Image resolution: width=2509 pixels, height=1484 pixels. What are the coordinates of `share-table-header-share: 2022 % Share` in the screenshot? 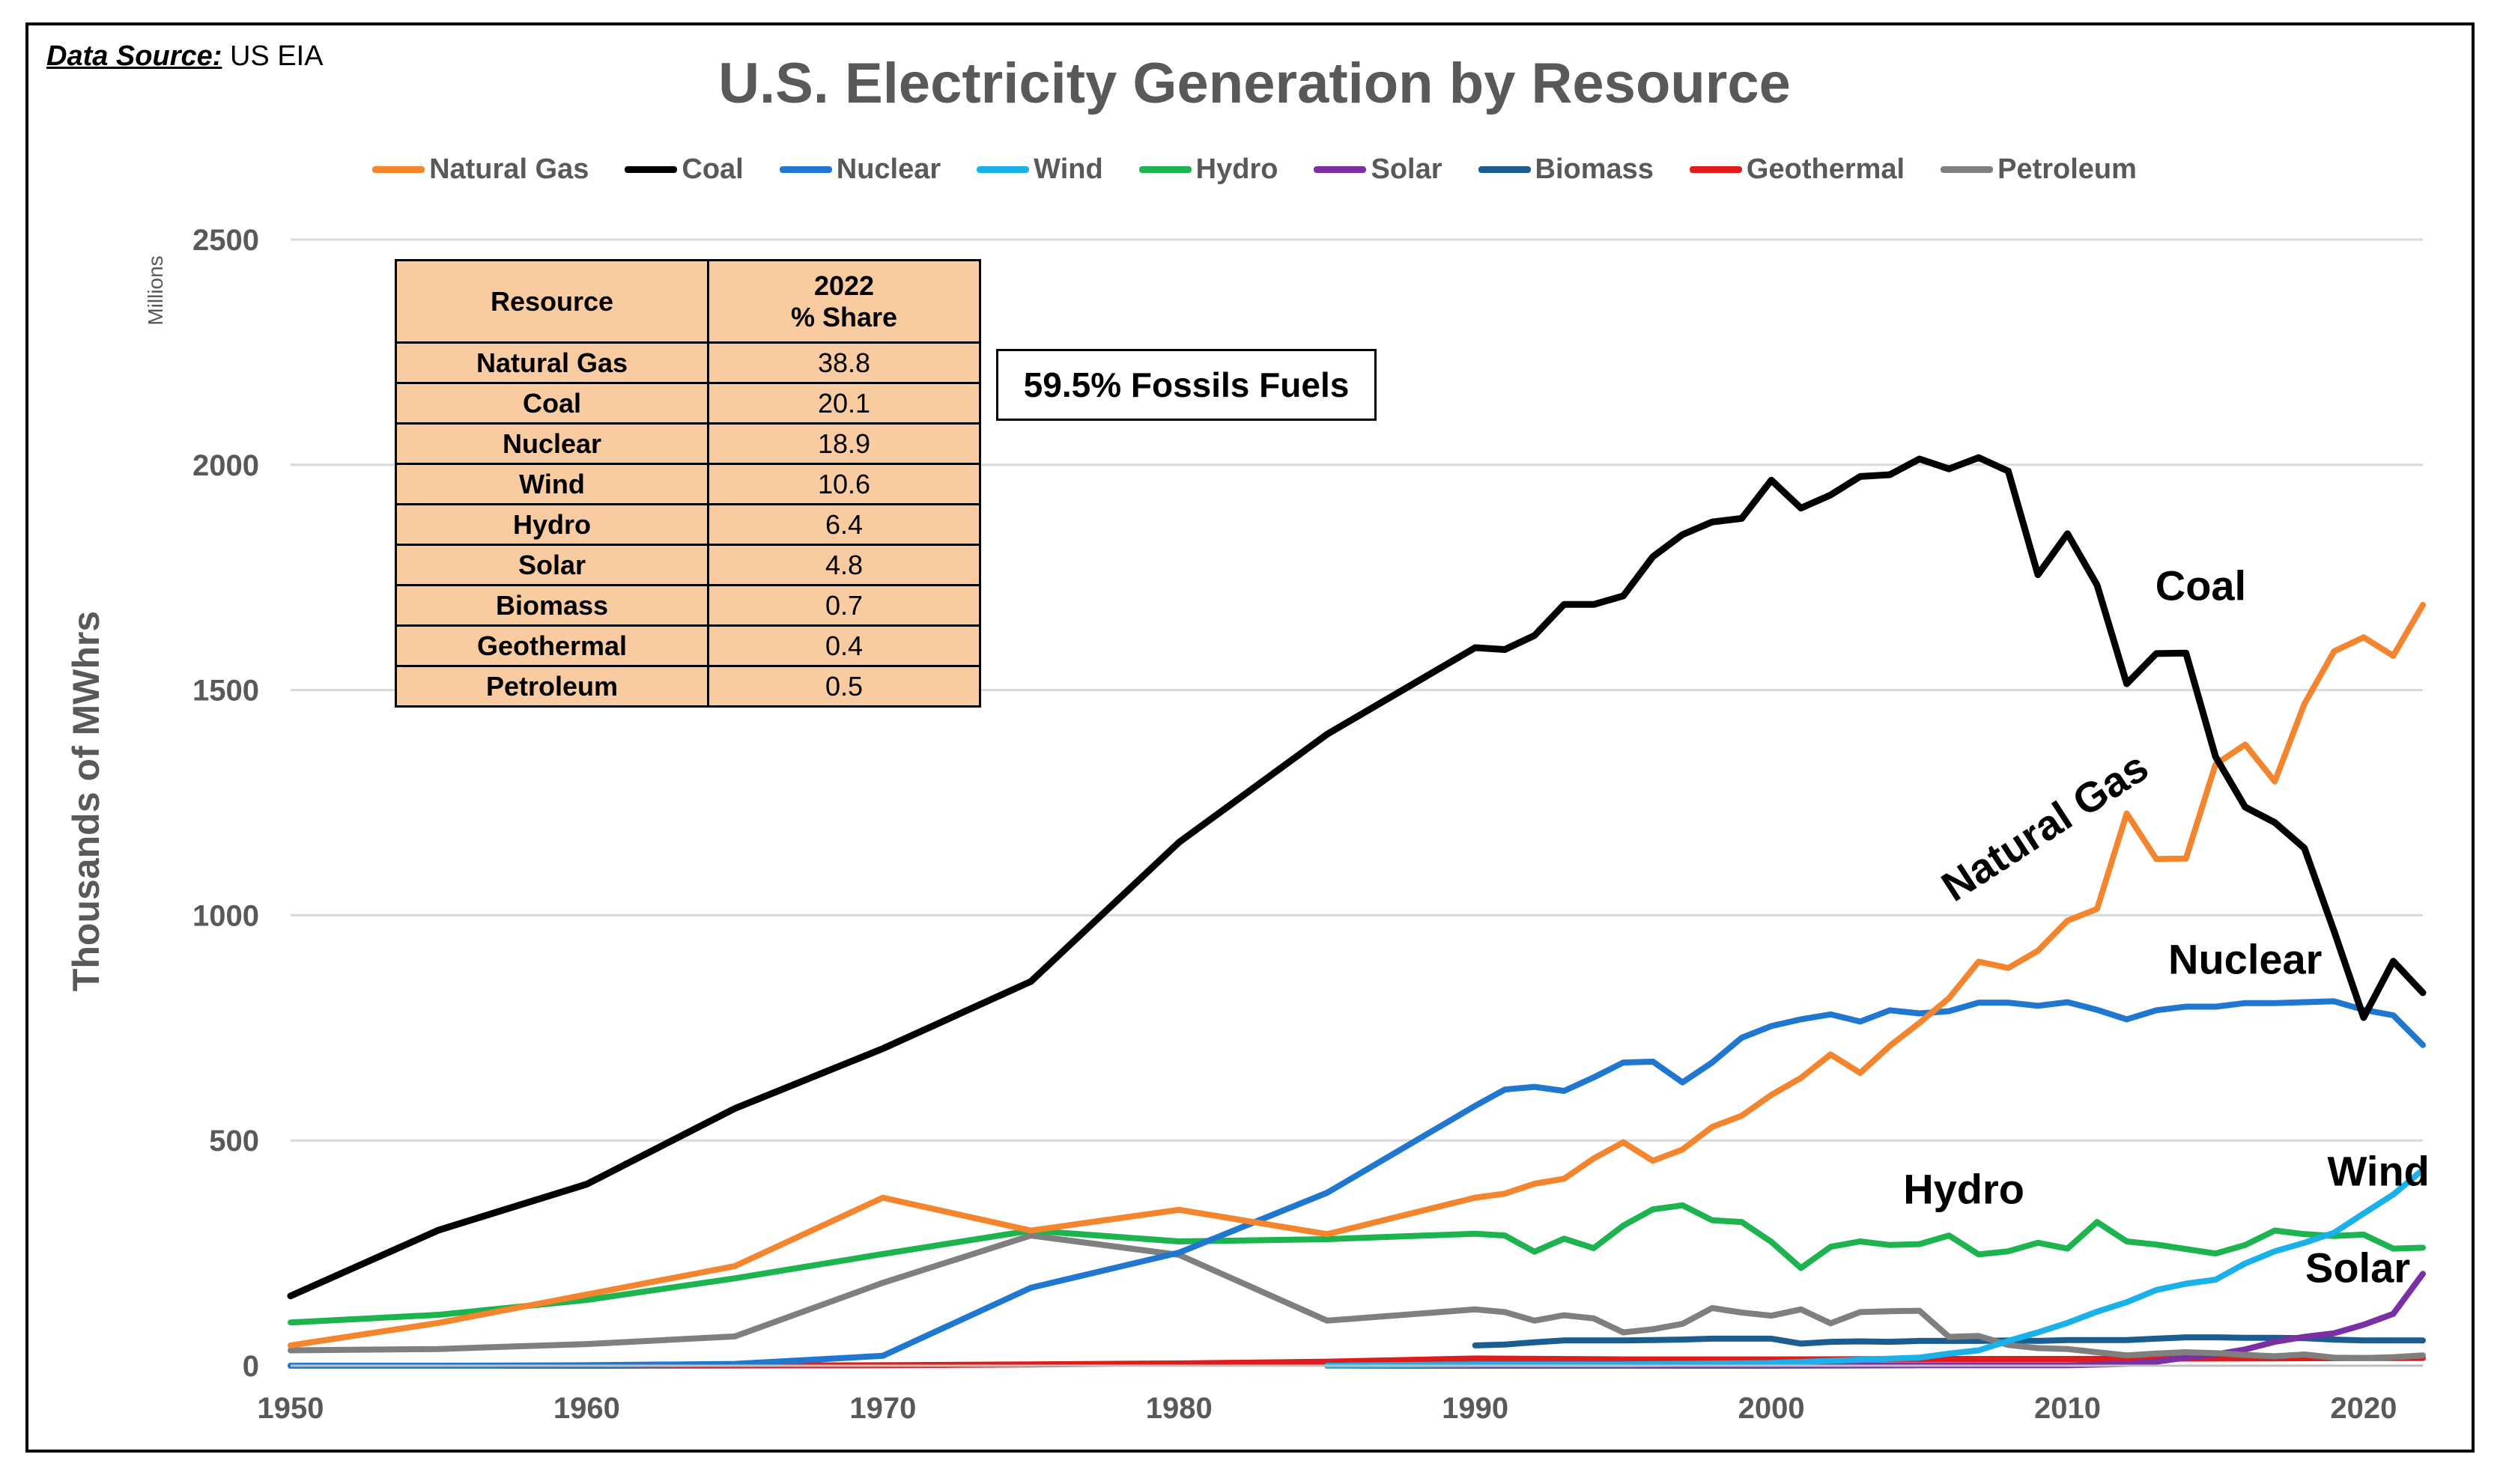 It's located at (844, 301).